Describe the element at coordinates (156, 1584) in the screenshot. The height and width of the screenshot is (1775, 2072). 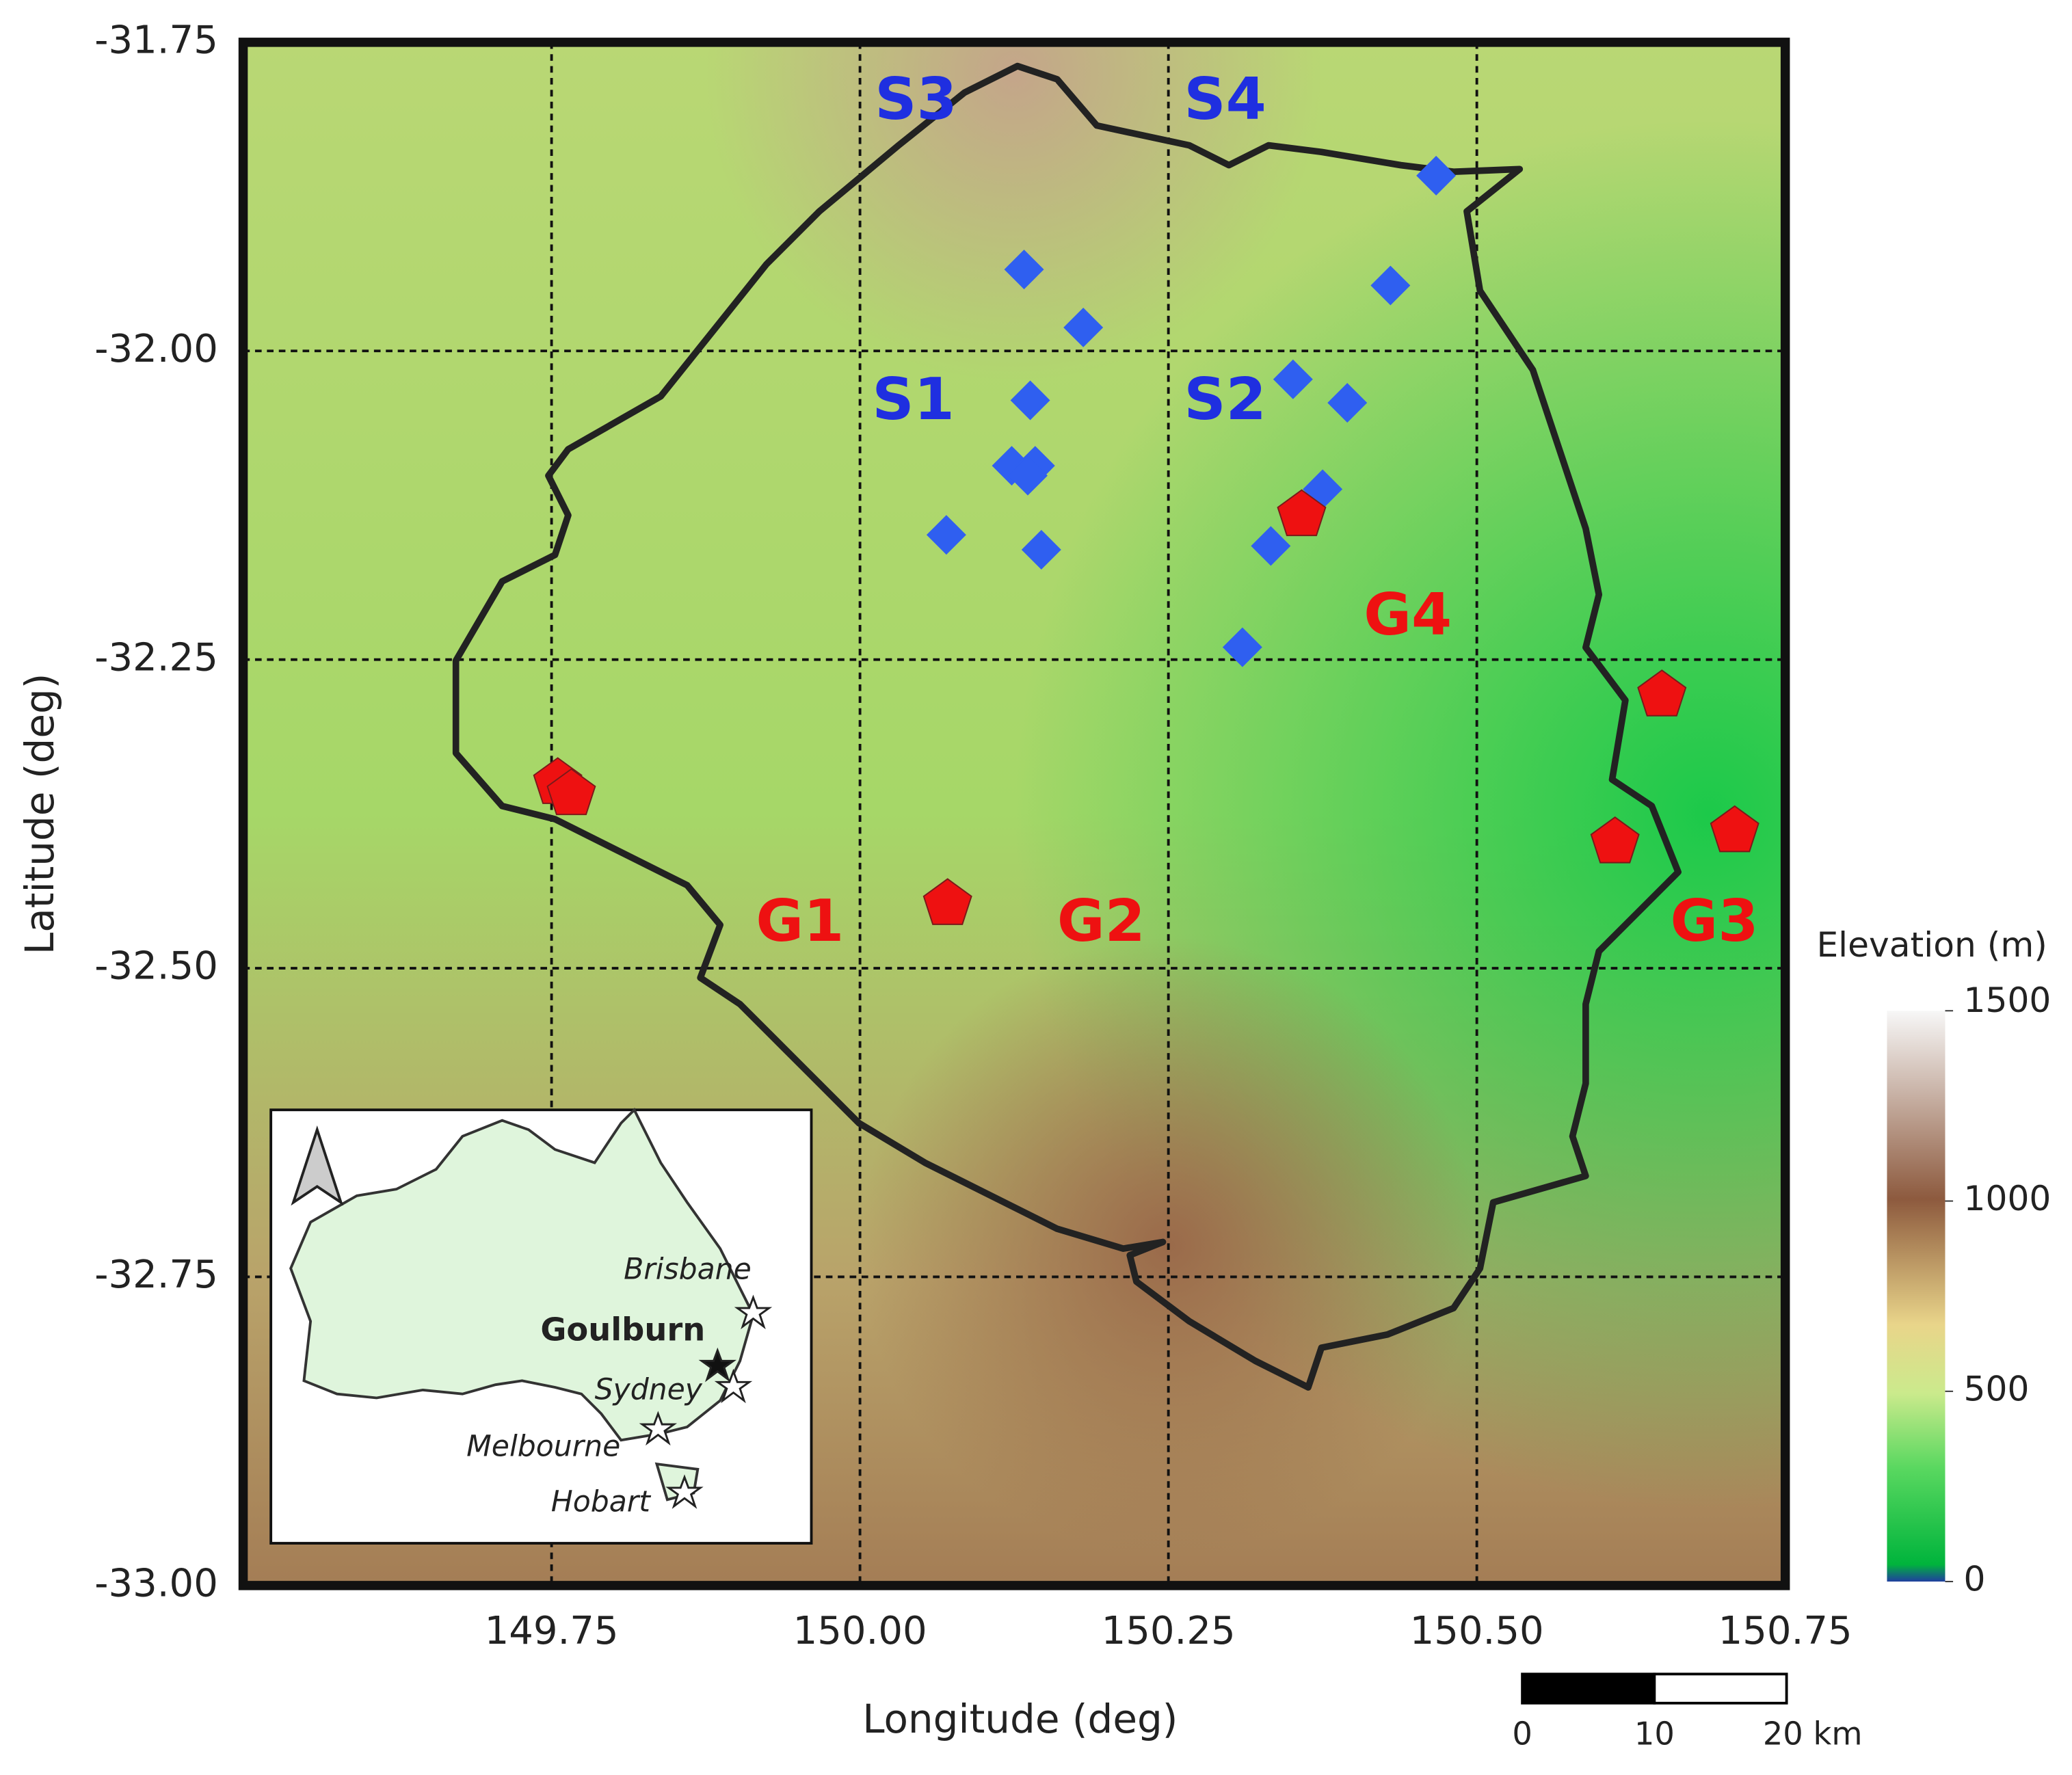
I see `y-tick-label: -33.00` at that location.